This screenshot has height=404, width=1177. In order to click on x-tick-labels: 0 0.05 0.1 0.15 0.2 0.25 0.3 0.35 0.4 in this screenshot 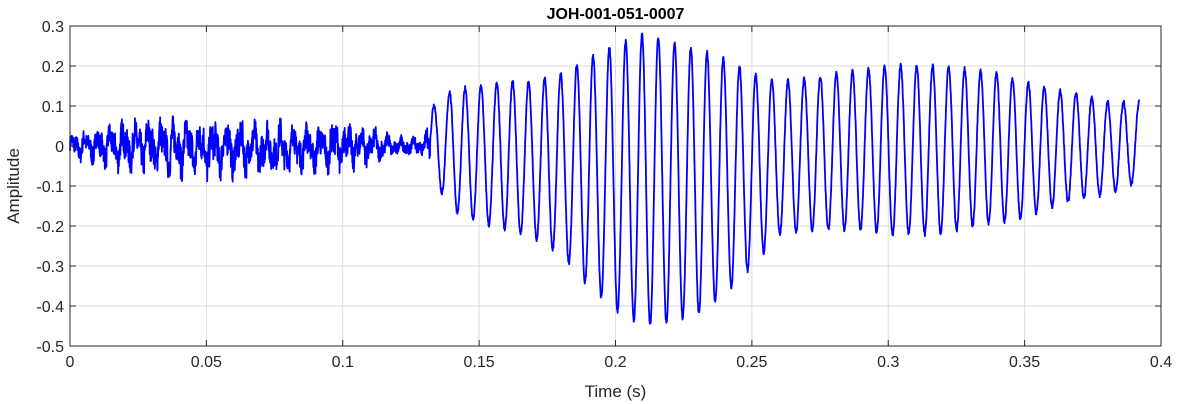, I will do `click(619, 362)`.